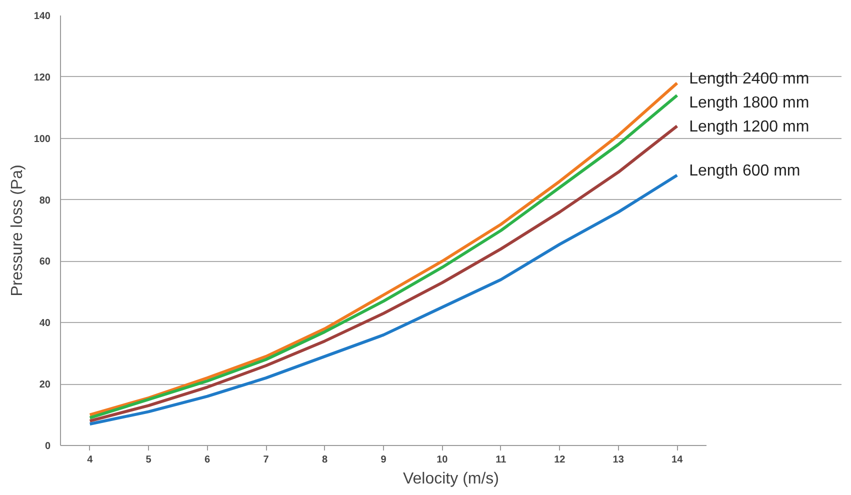 This screenshot has height=495, width=851. What do you see at coordinates (749, 79) in the screenshot?
I see `series-label: Length 2400 mm` at bounding box center [749, 79].